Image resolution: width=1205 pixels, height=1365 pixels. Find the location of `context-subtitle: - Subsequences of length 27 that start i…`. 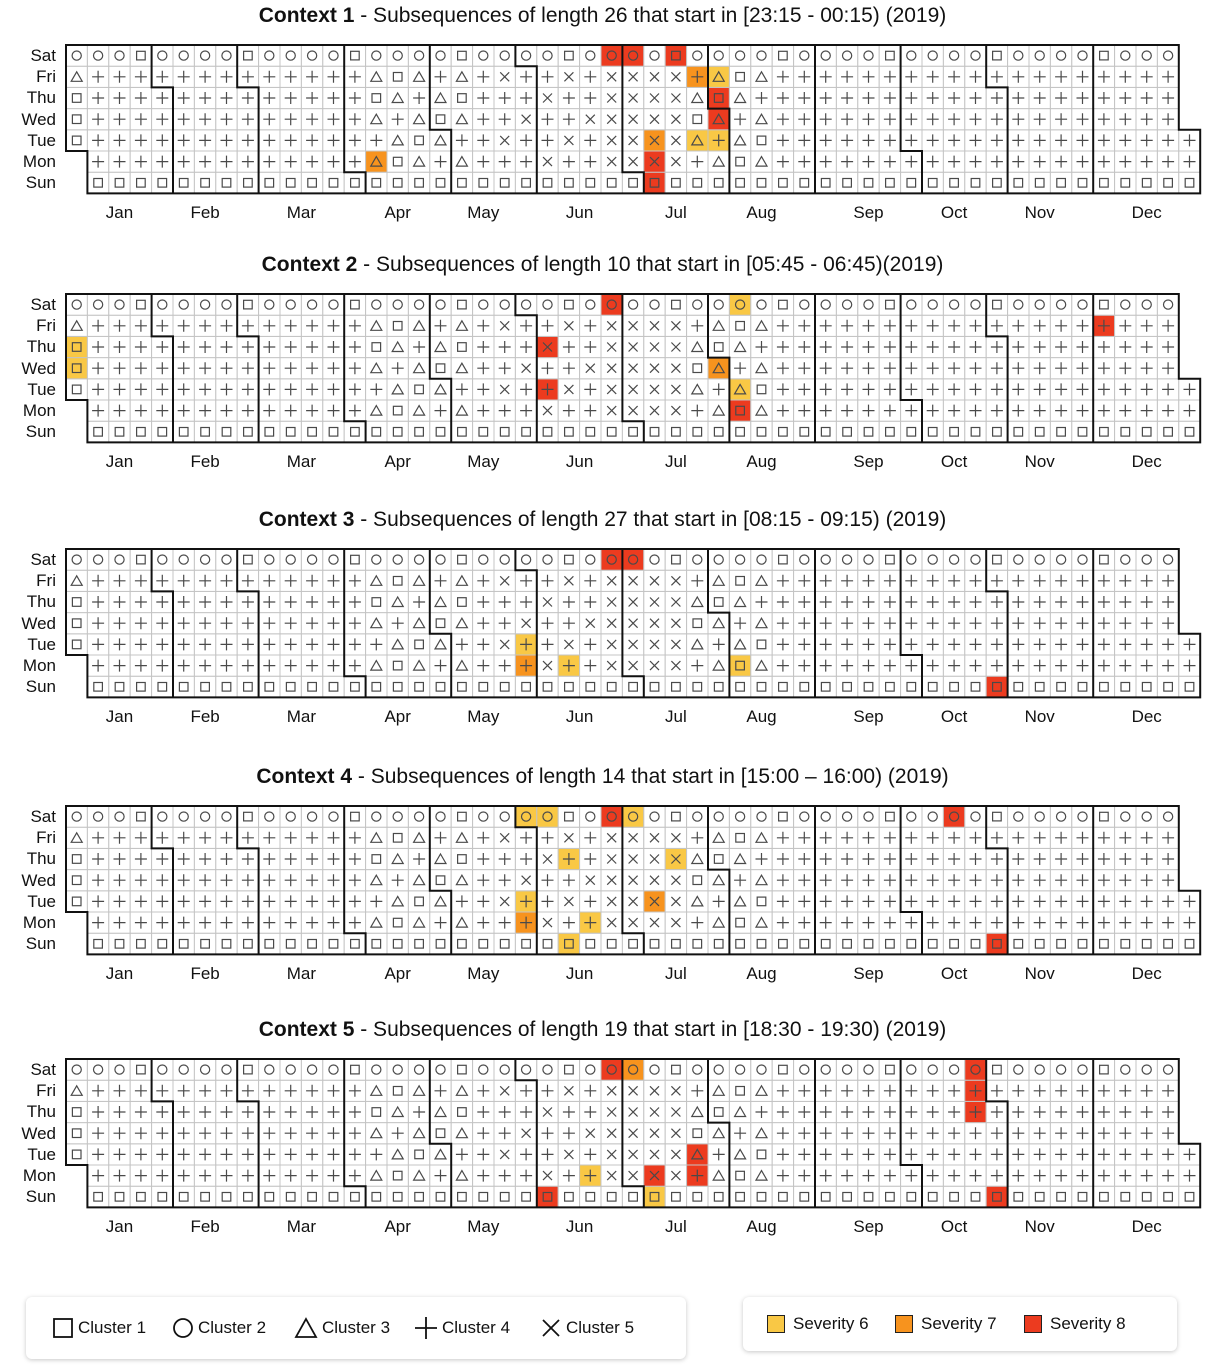

context-subtitle: - Subsequences of length 27 that start i… is located at coordinates (653, 519).